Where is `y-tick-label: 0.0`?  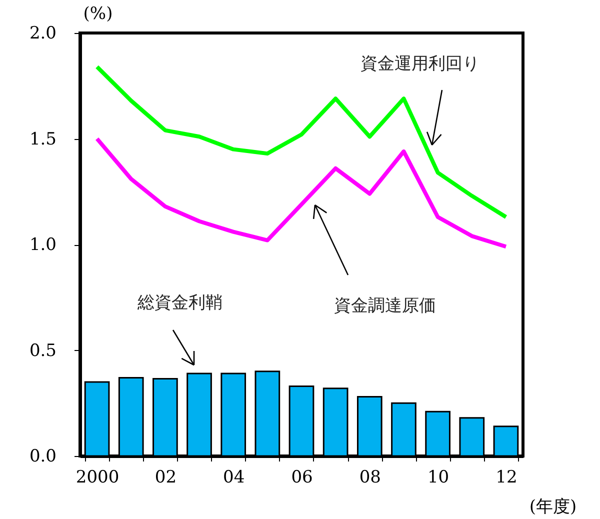 y-tick-label: 0.0 is located at coordinates (42, 456).